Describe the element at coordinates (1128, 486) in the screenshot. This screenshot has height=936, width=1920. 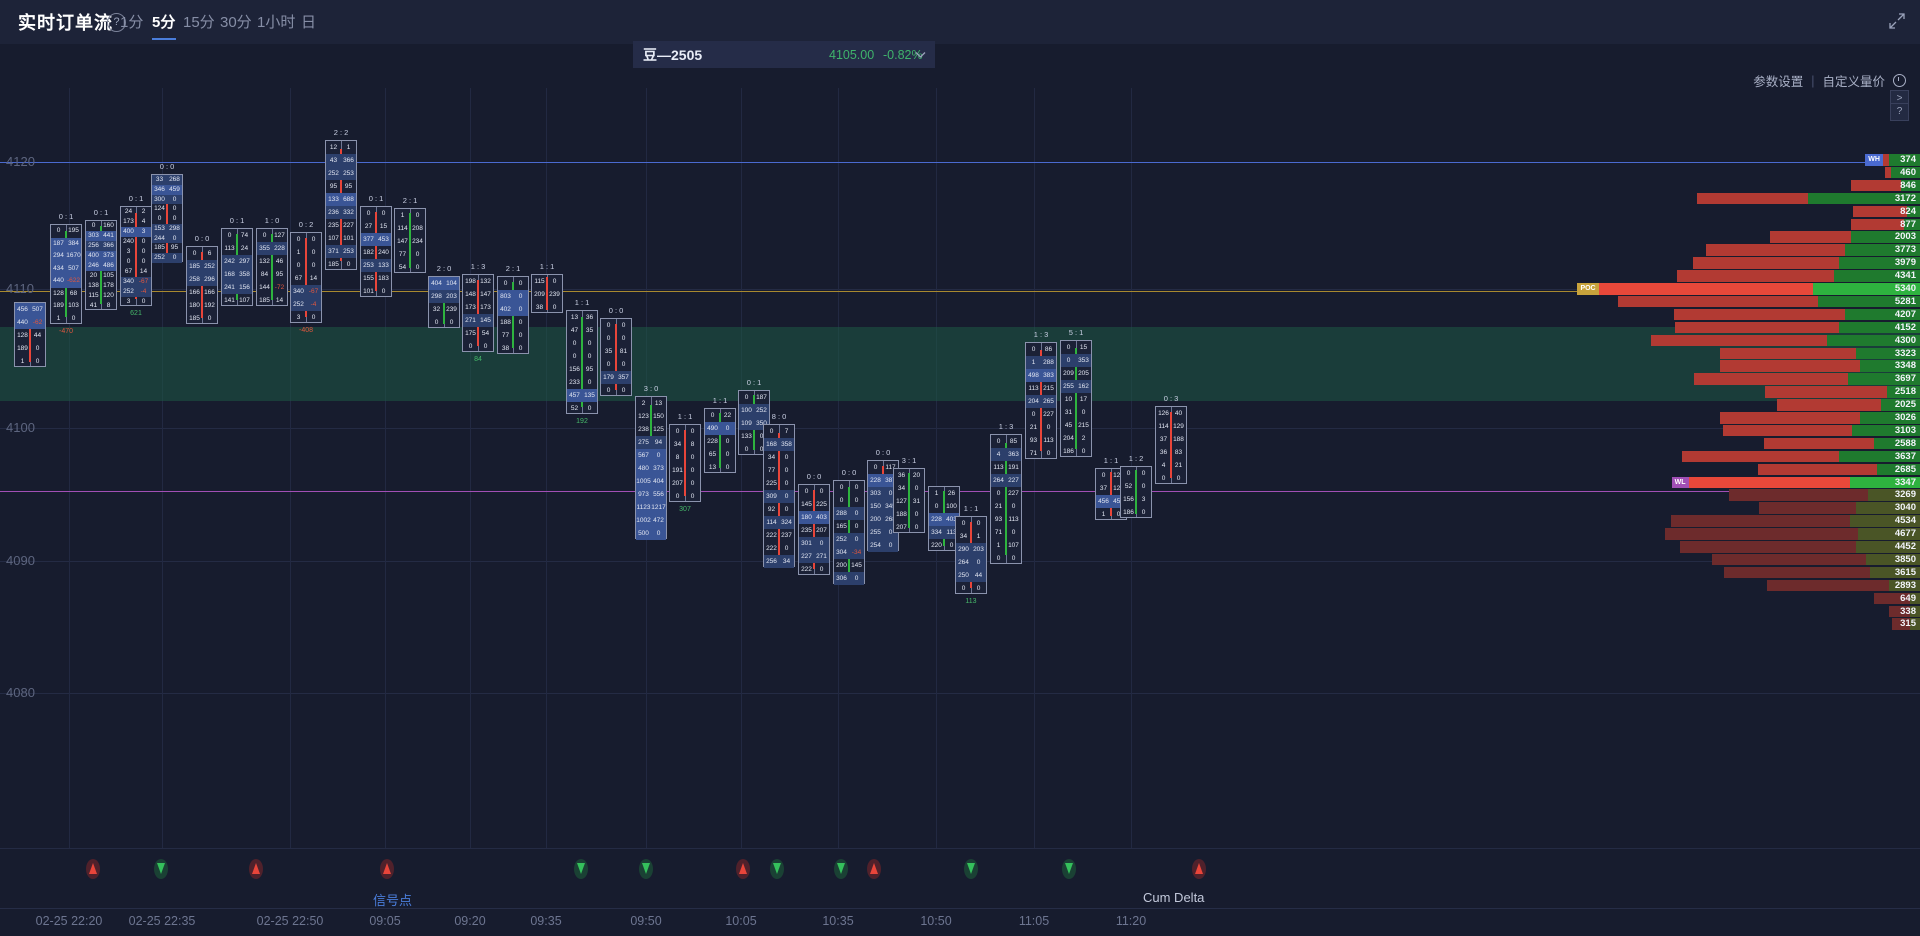
I see `bid-volume: 52` at that location.